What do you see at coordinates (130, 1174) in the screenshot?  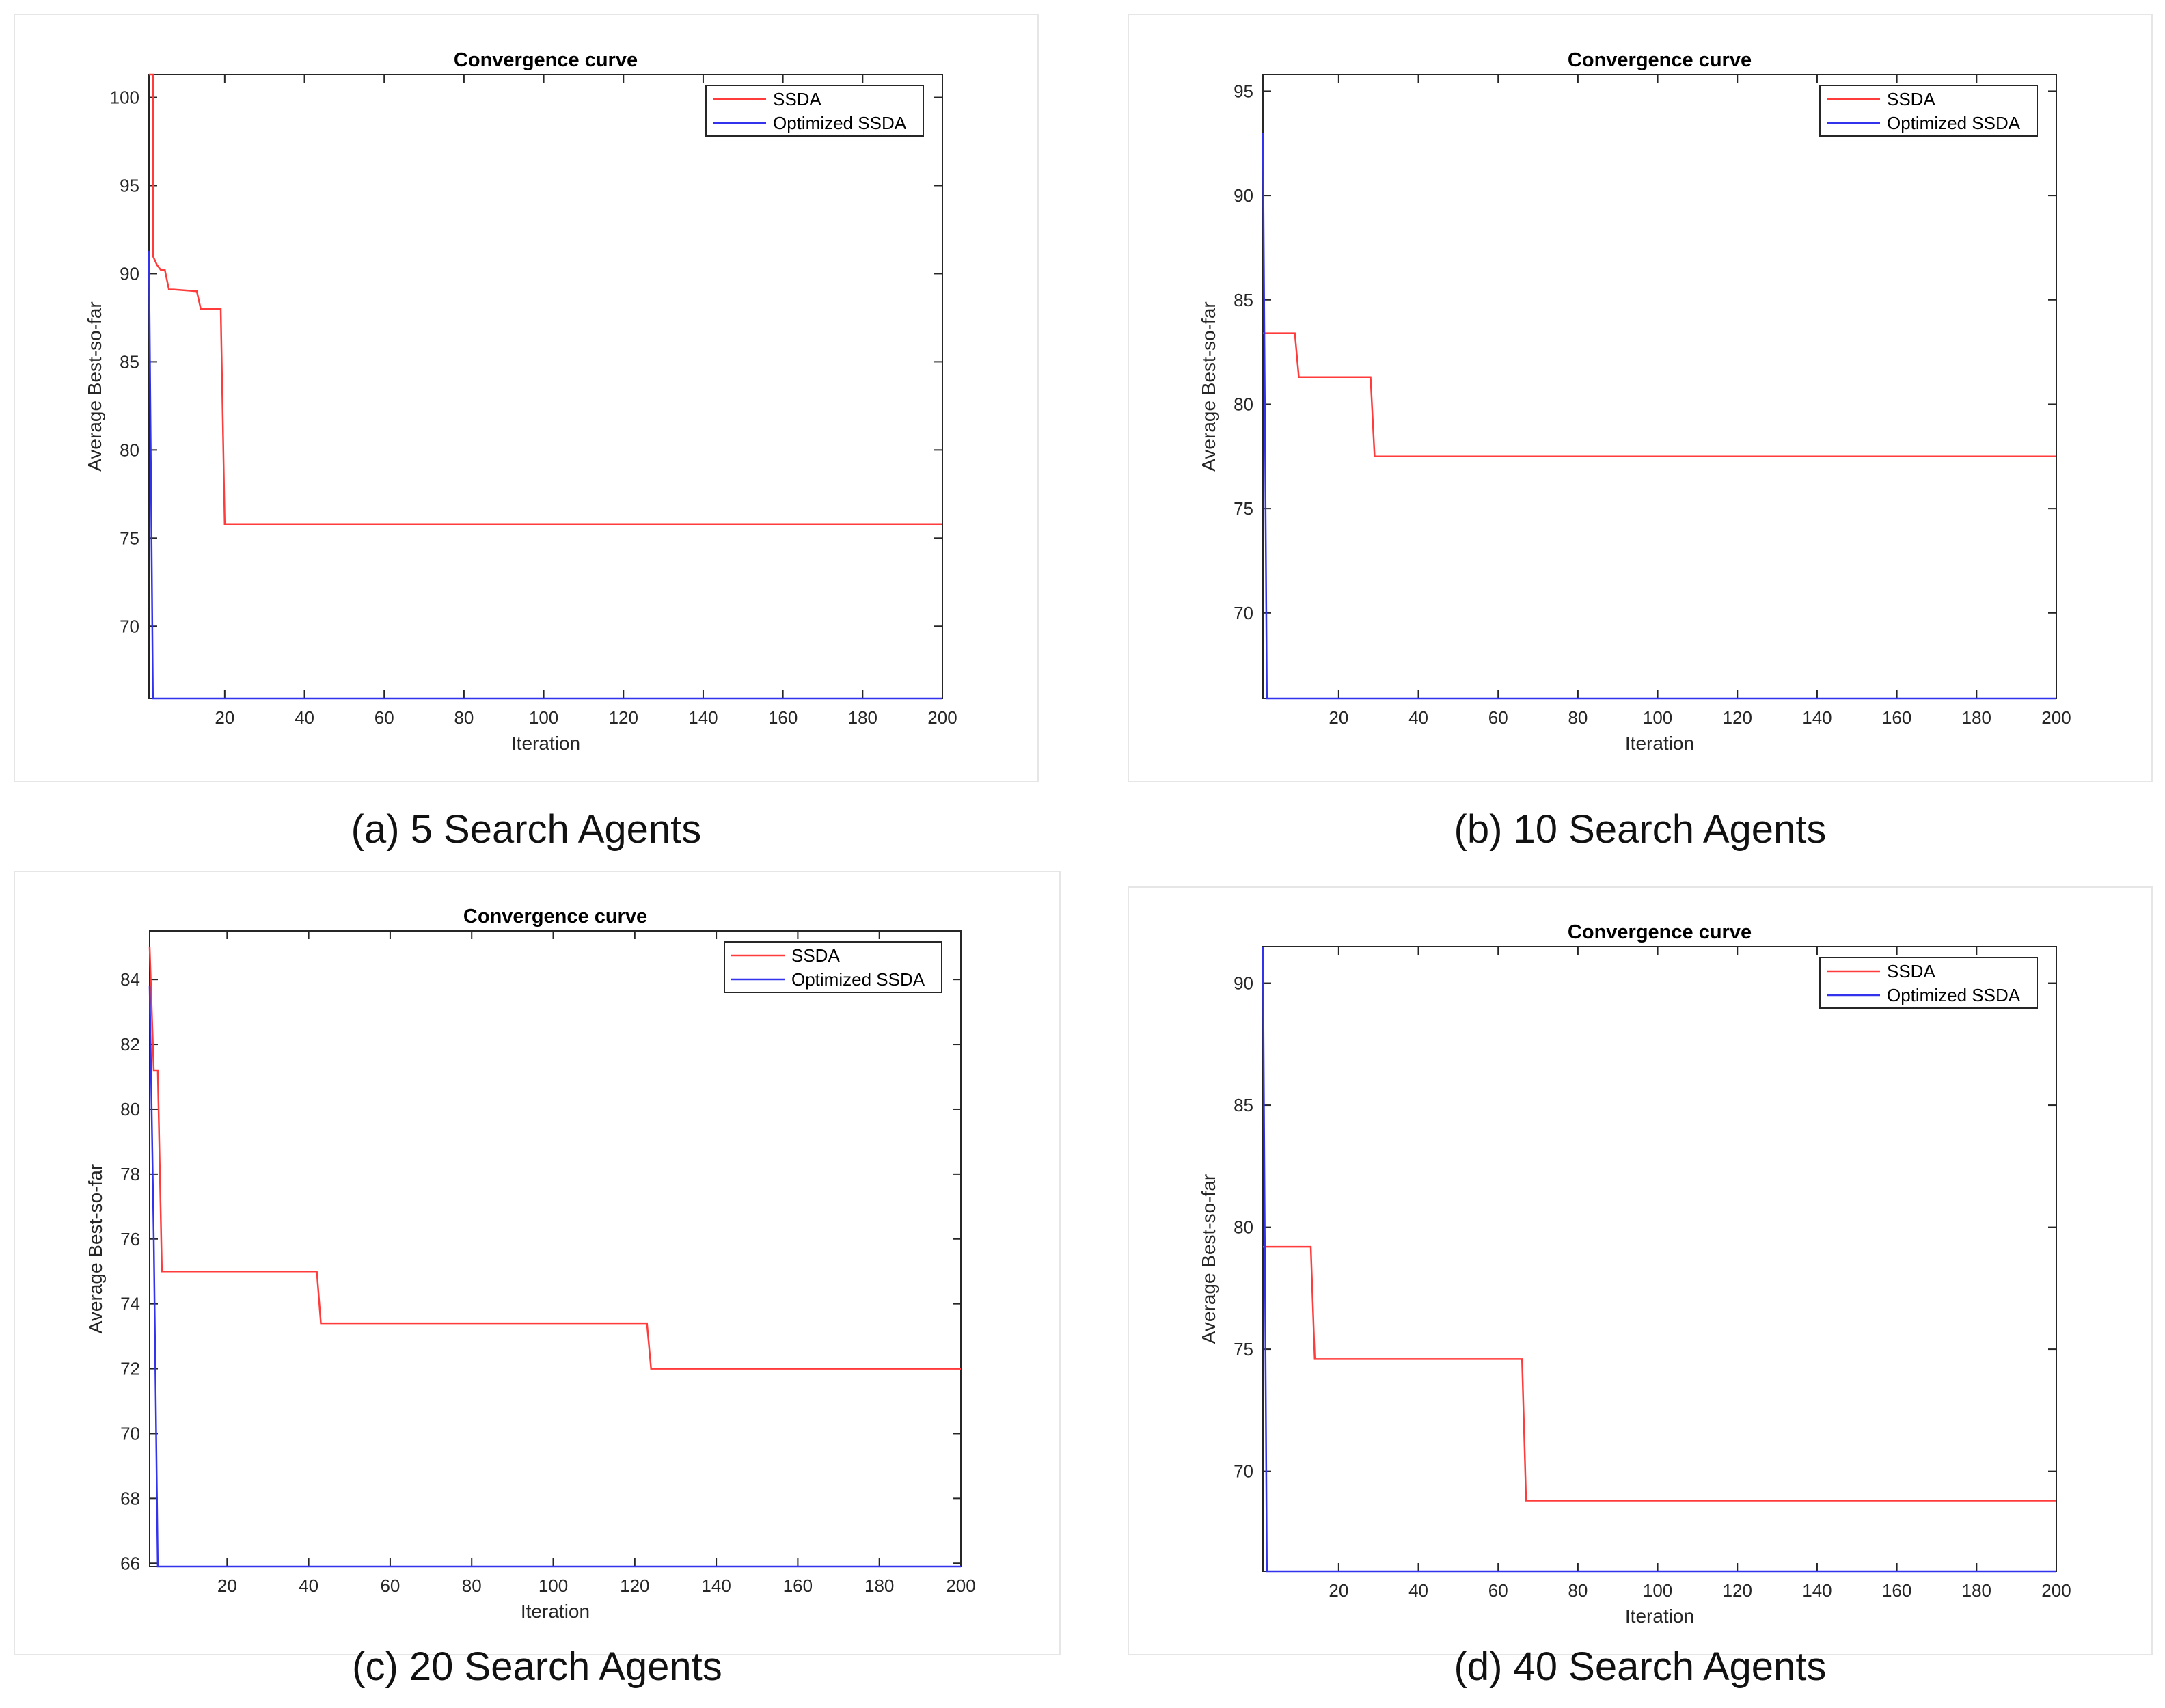 I see `y-tick-label: 78` at bounding box center [130, 1174].